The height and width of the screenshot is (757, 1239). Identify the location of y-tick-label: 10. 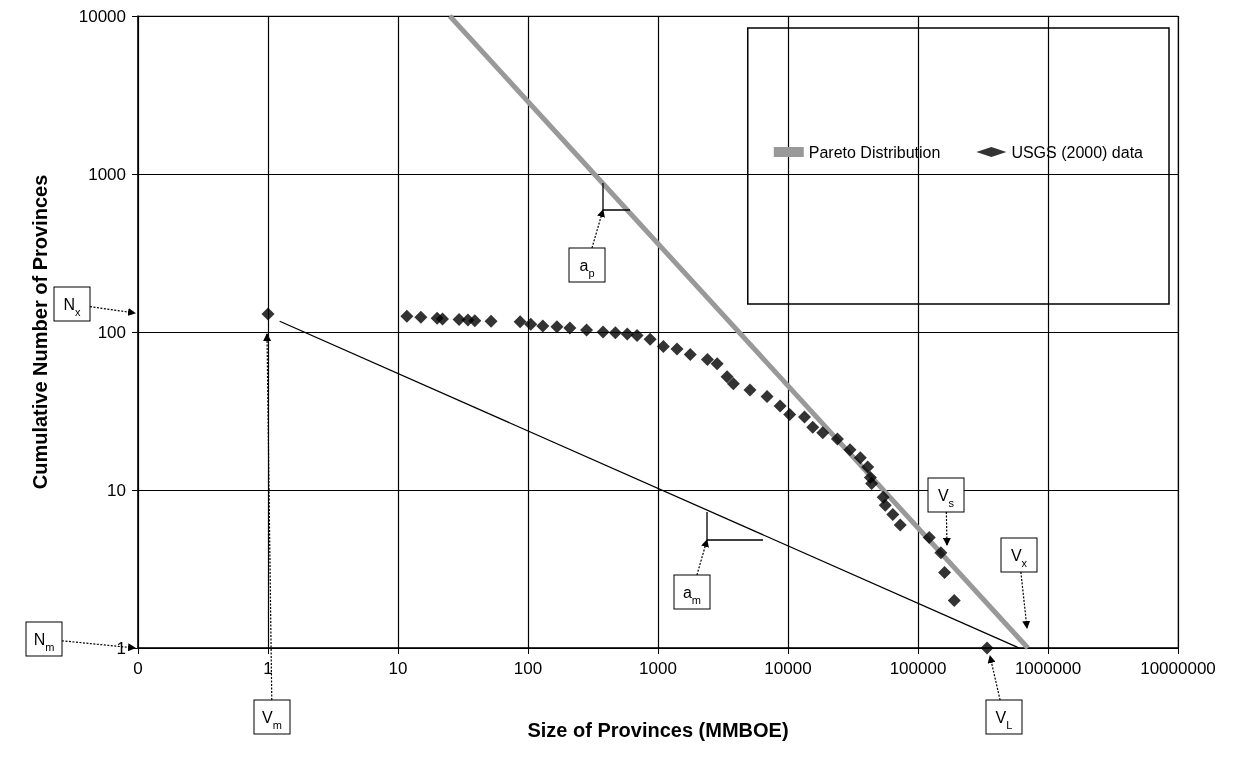
(116, 490).